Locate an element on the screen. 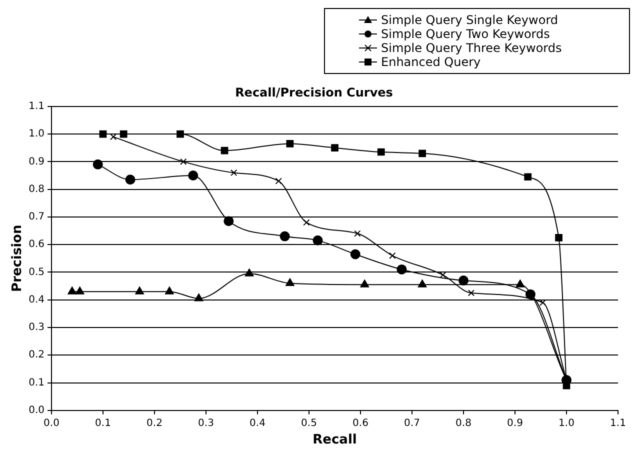  chart-title: Recall/Precision Curves is located at coordinates (314, 92).